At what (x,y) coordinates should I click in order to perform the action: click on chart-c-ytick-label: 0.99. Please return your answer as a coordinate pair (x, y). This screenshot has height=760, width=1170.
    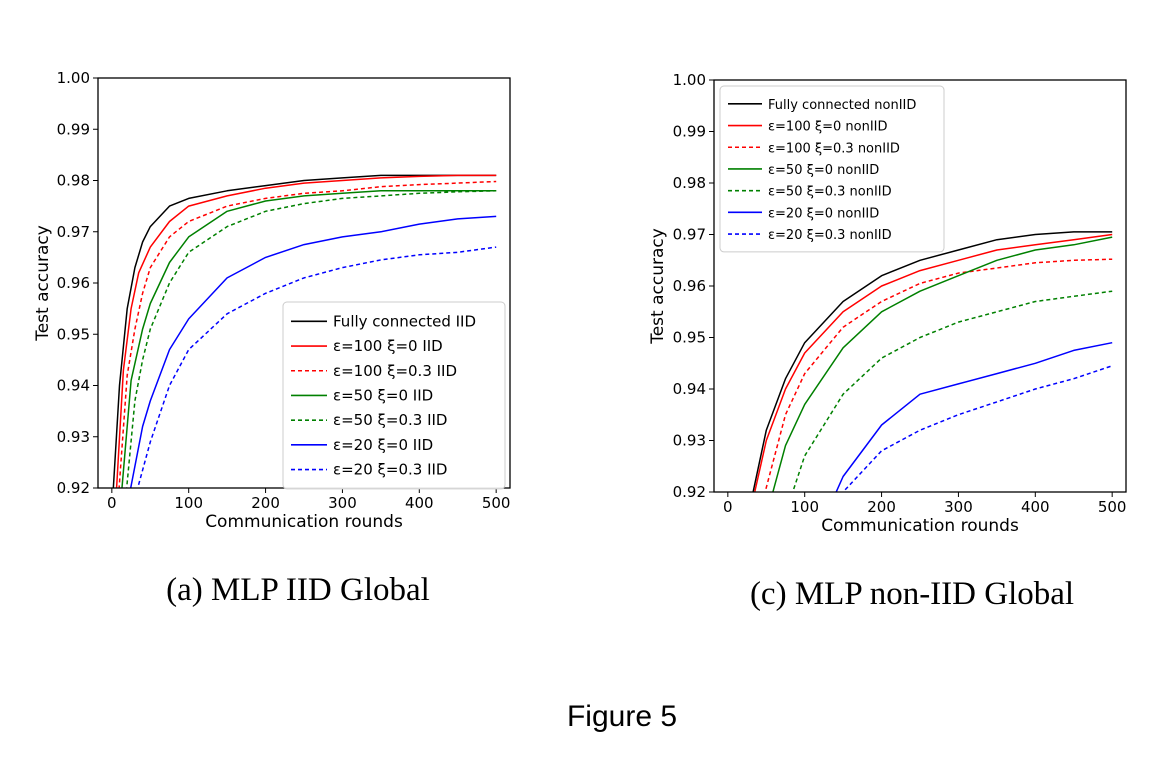
    Looking at the image, I should click on (689, 132).